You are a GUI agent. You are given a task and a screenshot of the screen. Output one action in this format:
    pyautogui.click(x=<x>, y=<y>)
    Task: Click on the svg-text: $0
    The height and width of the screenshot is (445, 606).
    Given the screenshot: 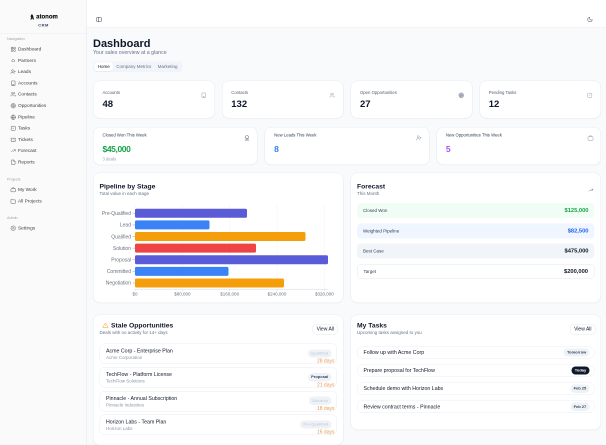 What is the action you would take?
    pyautogui.click(x=135, y=294)
    